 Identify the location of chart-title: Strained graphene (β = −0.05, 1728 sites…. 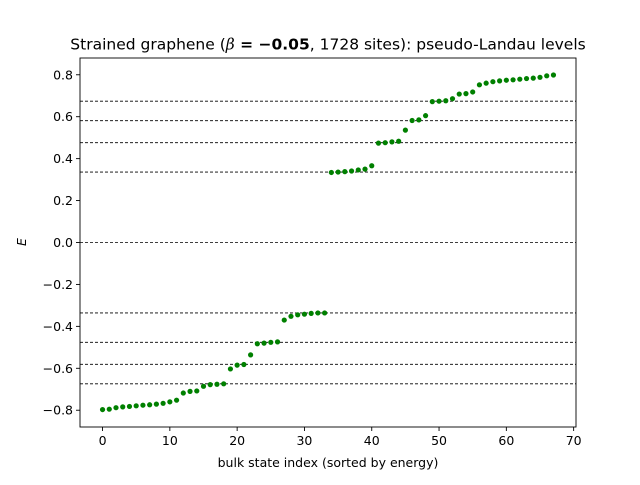
(327, 45).